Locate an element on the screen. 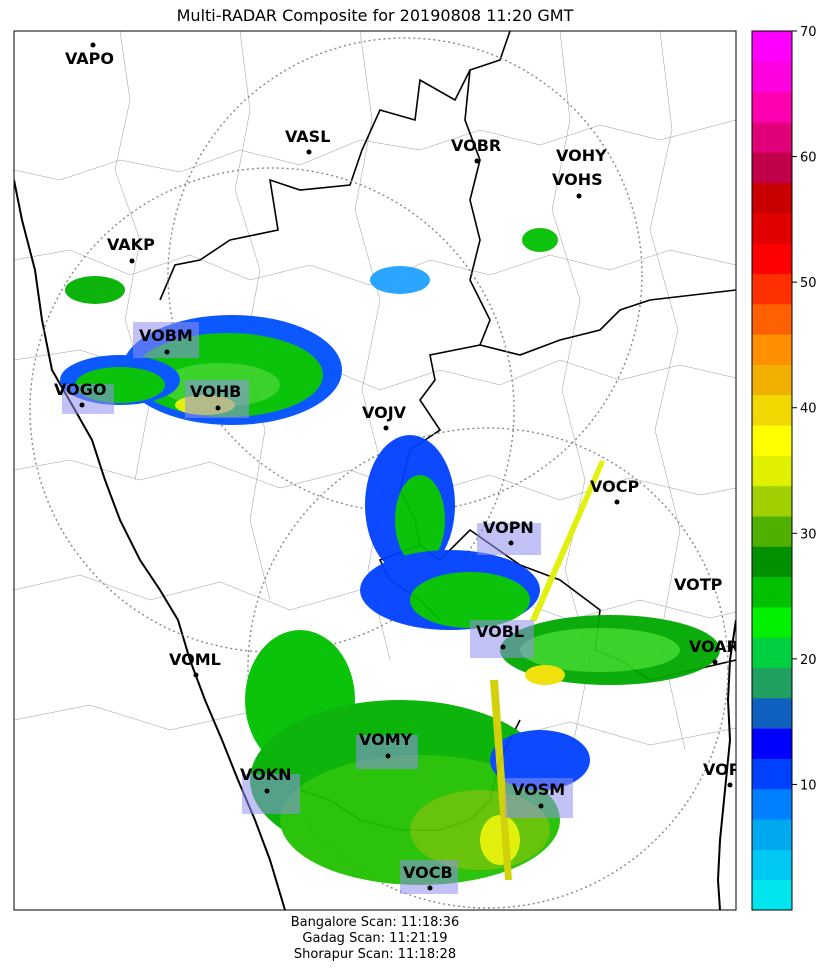  colorbar-tick-label: 50 is located at coordinates (808, 283).